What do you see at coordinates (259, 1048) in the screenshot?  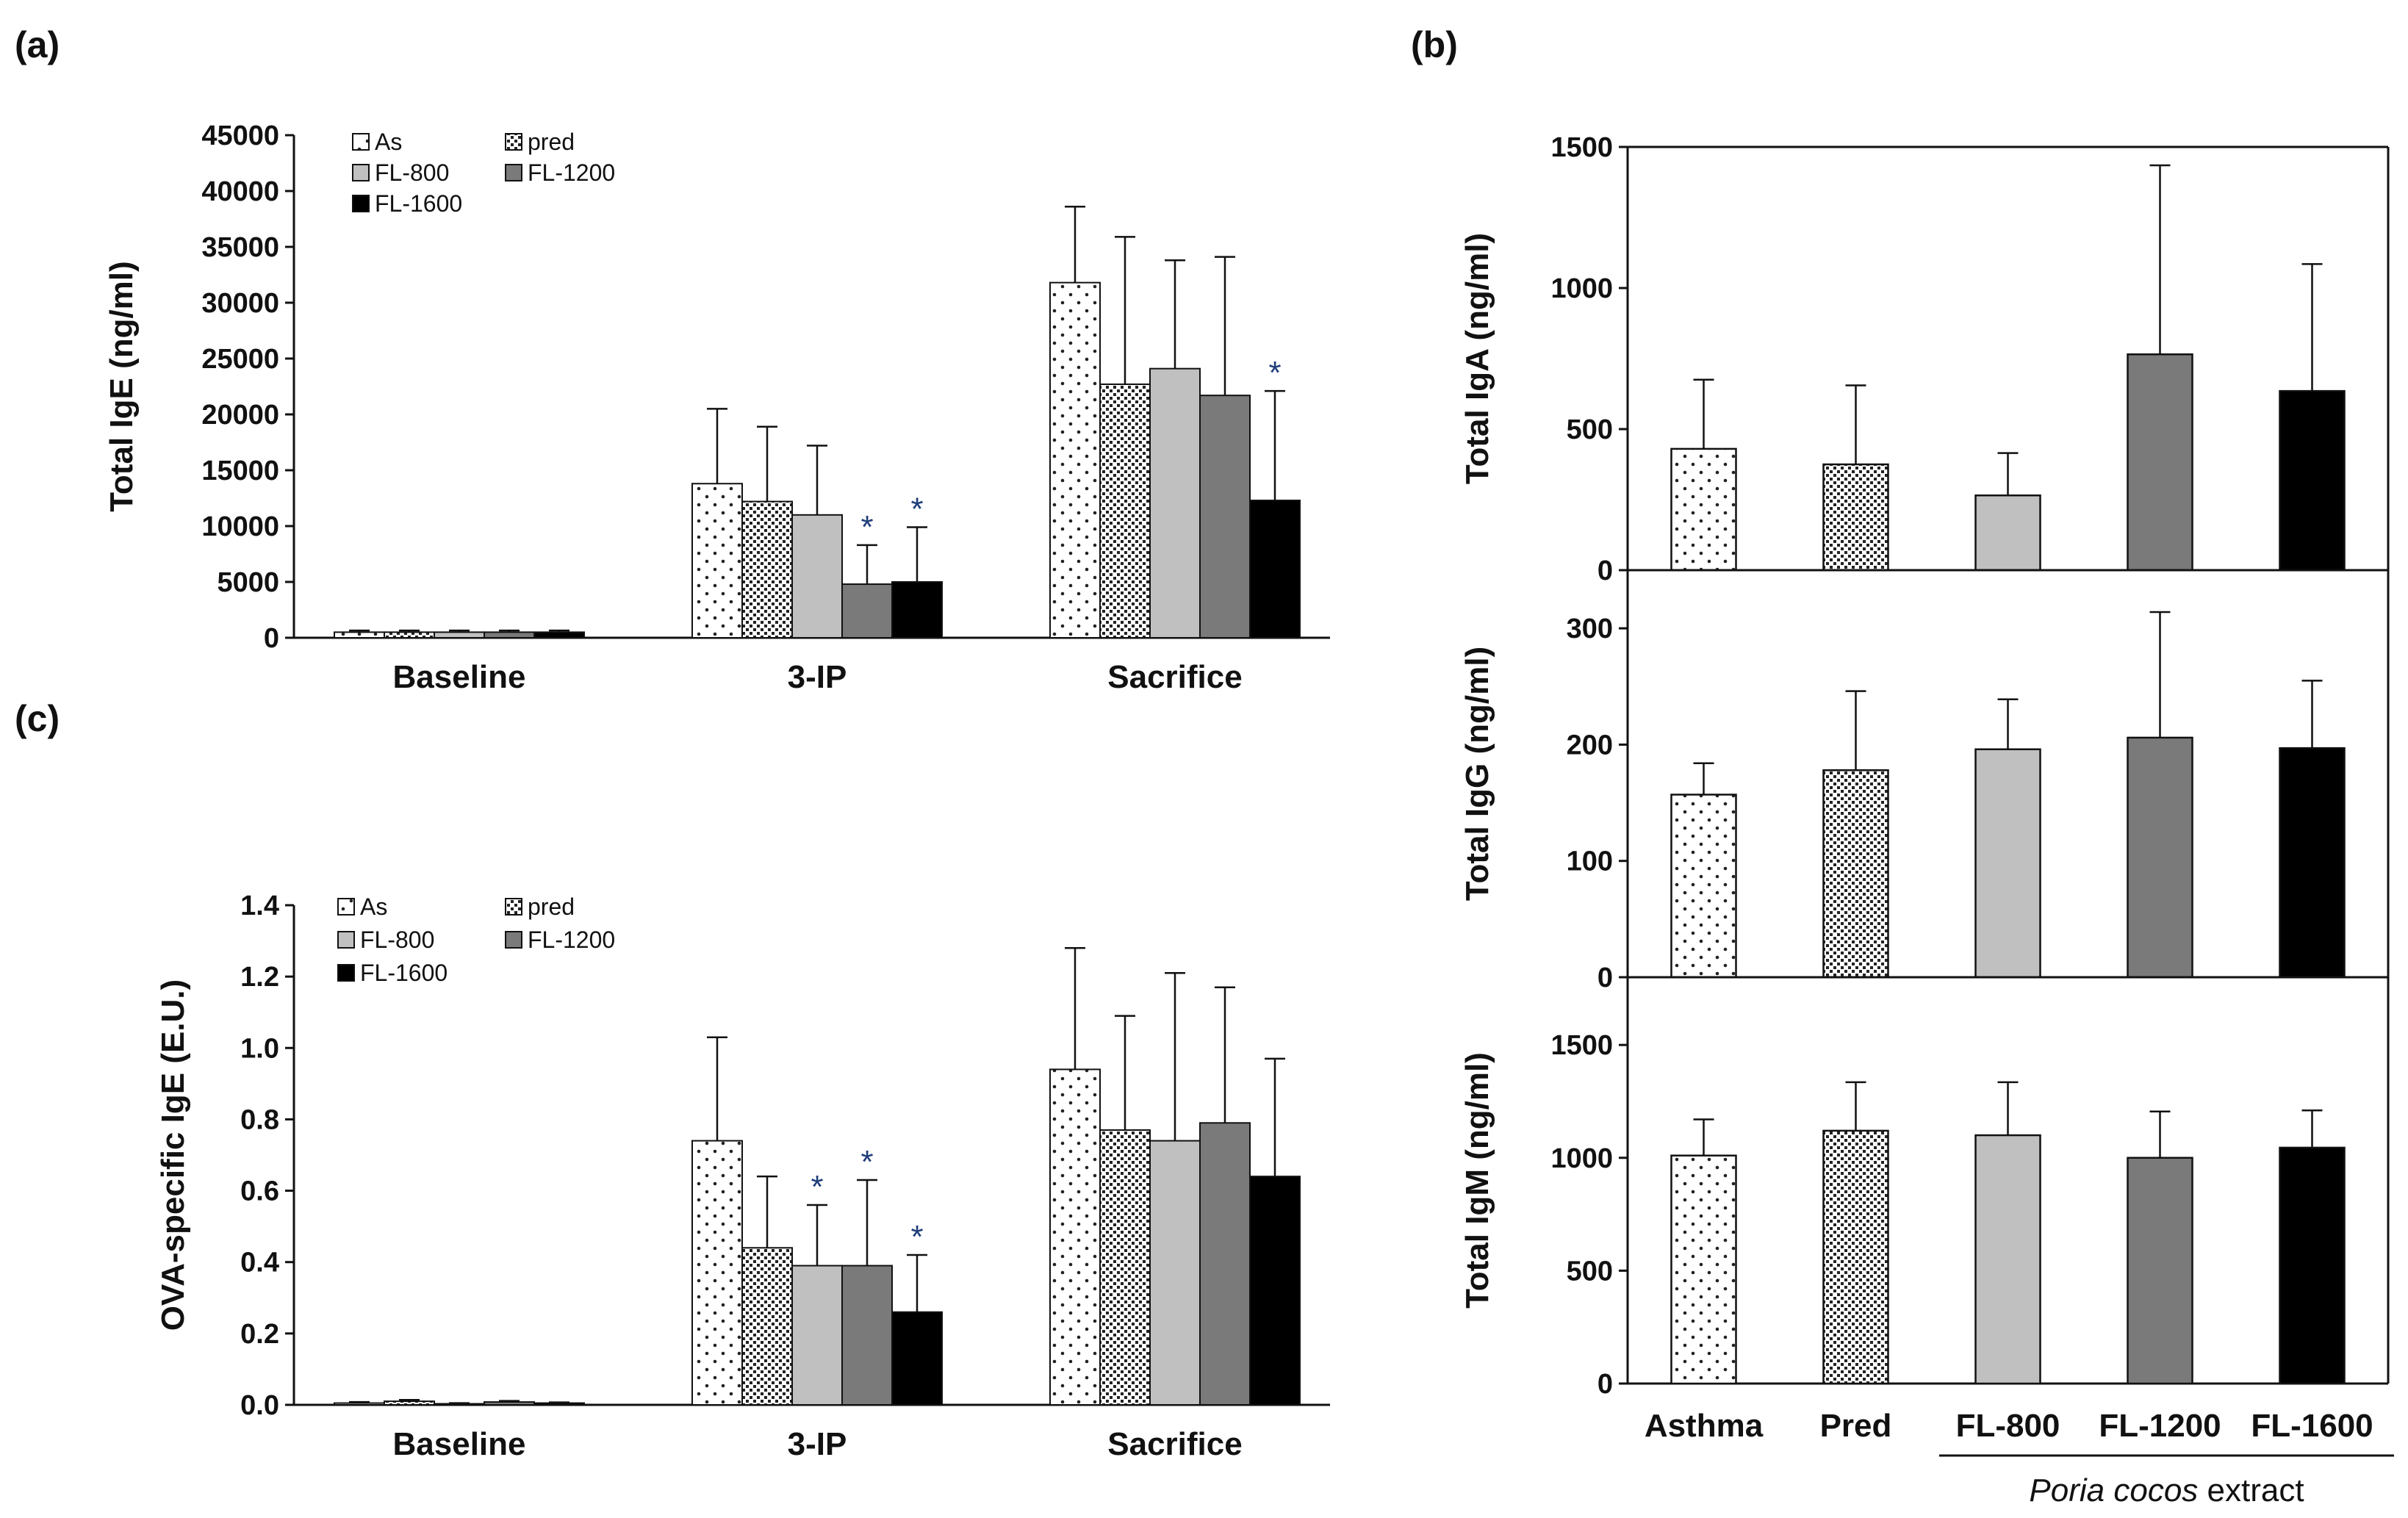 I see `y-tick-label: 1.0` at bounding box center [259, 1048].